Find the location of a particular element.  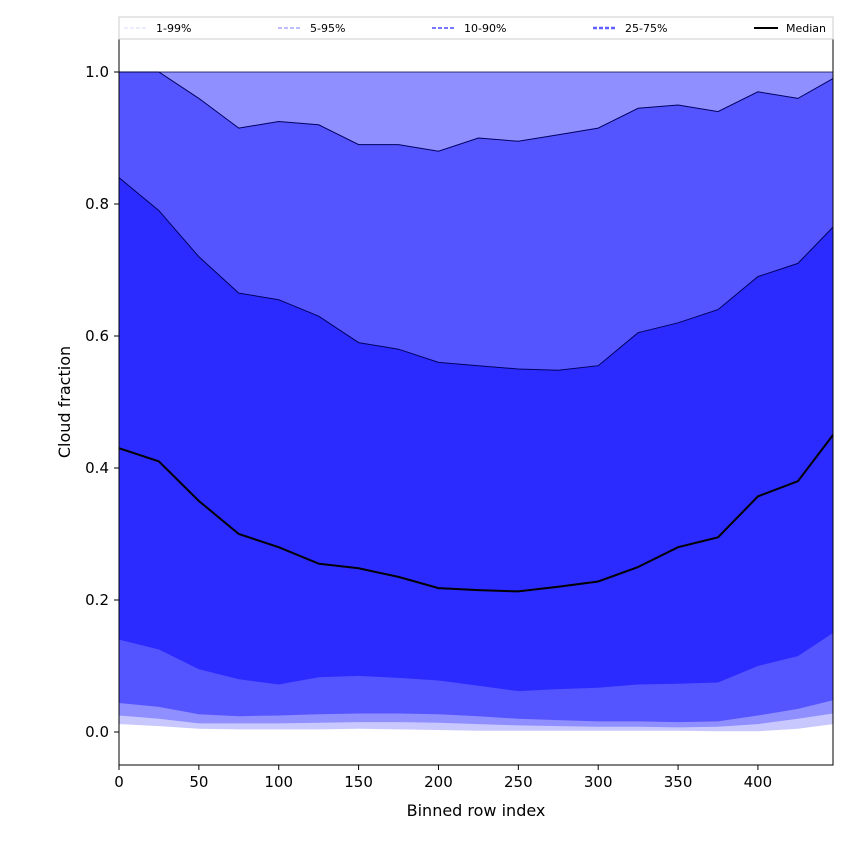

x-tick-label: 350 is located at coordinates (678, 782).